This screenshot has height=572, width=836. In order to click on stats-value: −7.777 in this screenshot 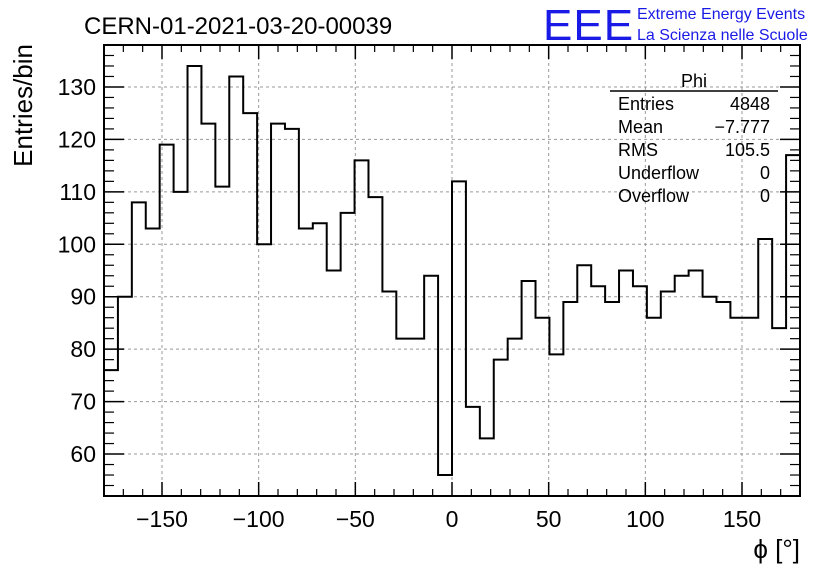, I will do `click(742, 127)`.